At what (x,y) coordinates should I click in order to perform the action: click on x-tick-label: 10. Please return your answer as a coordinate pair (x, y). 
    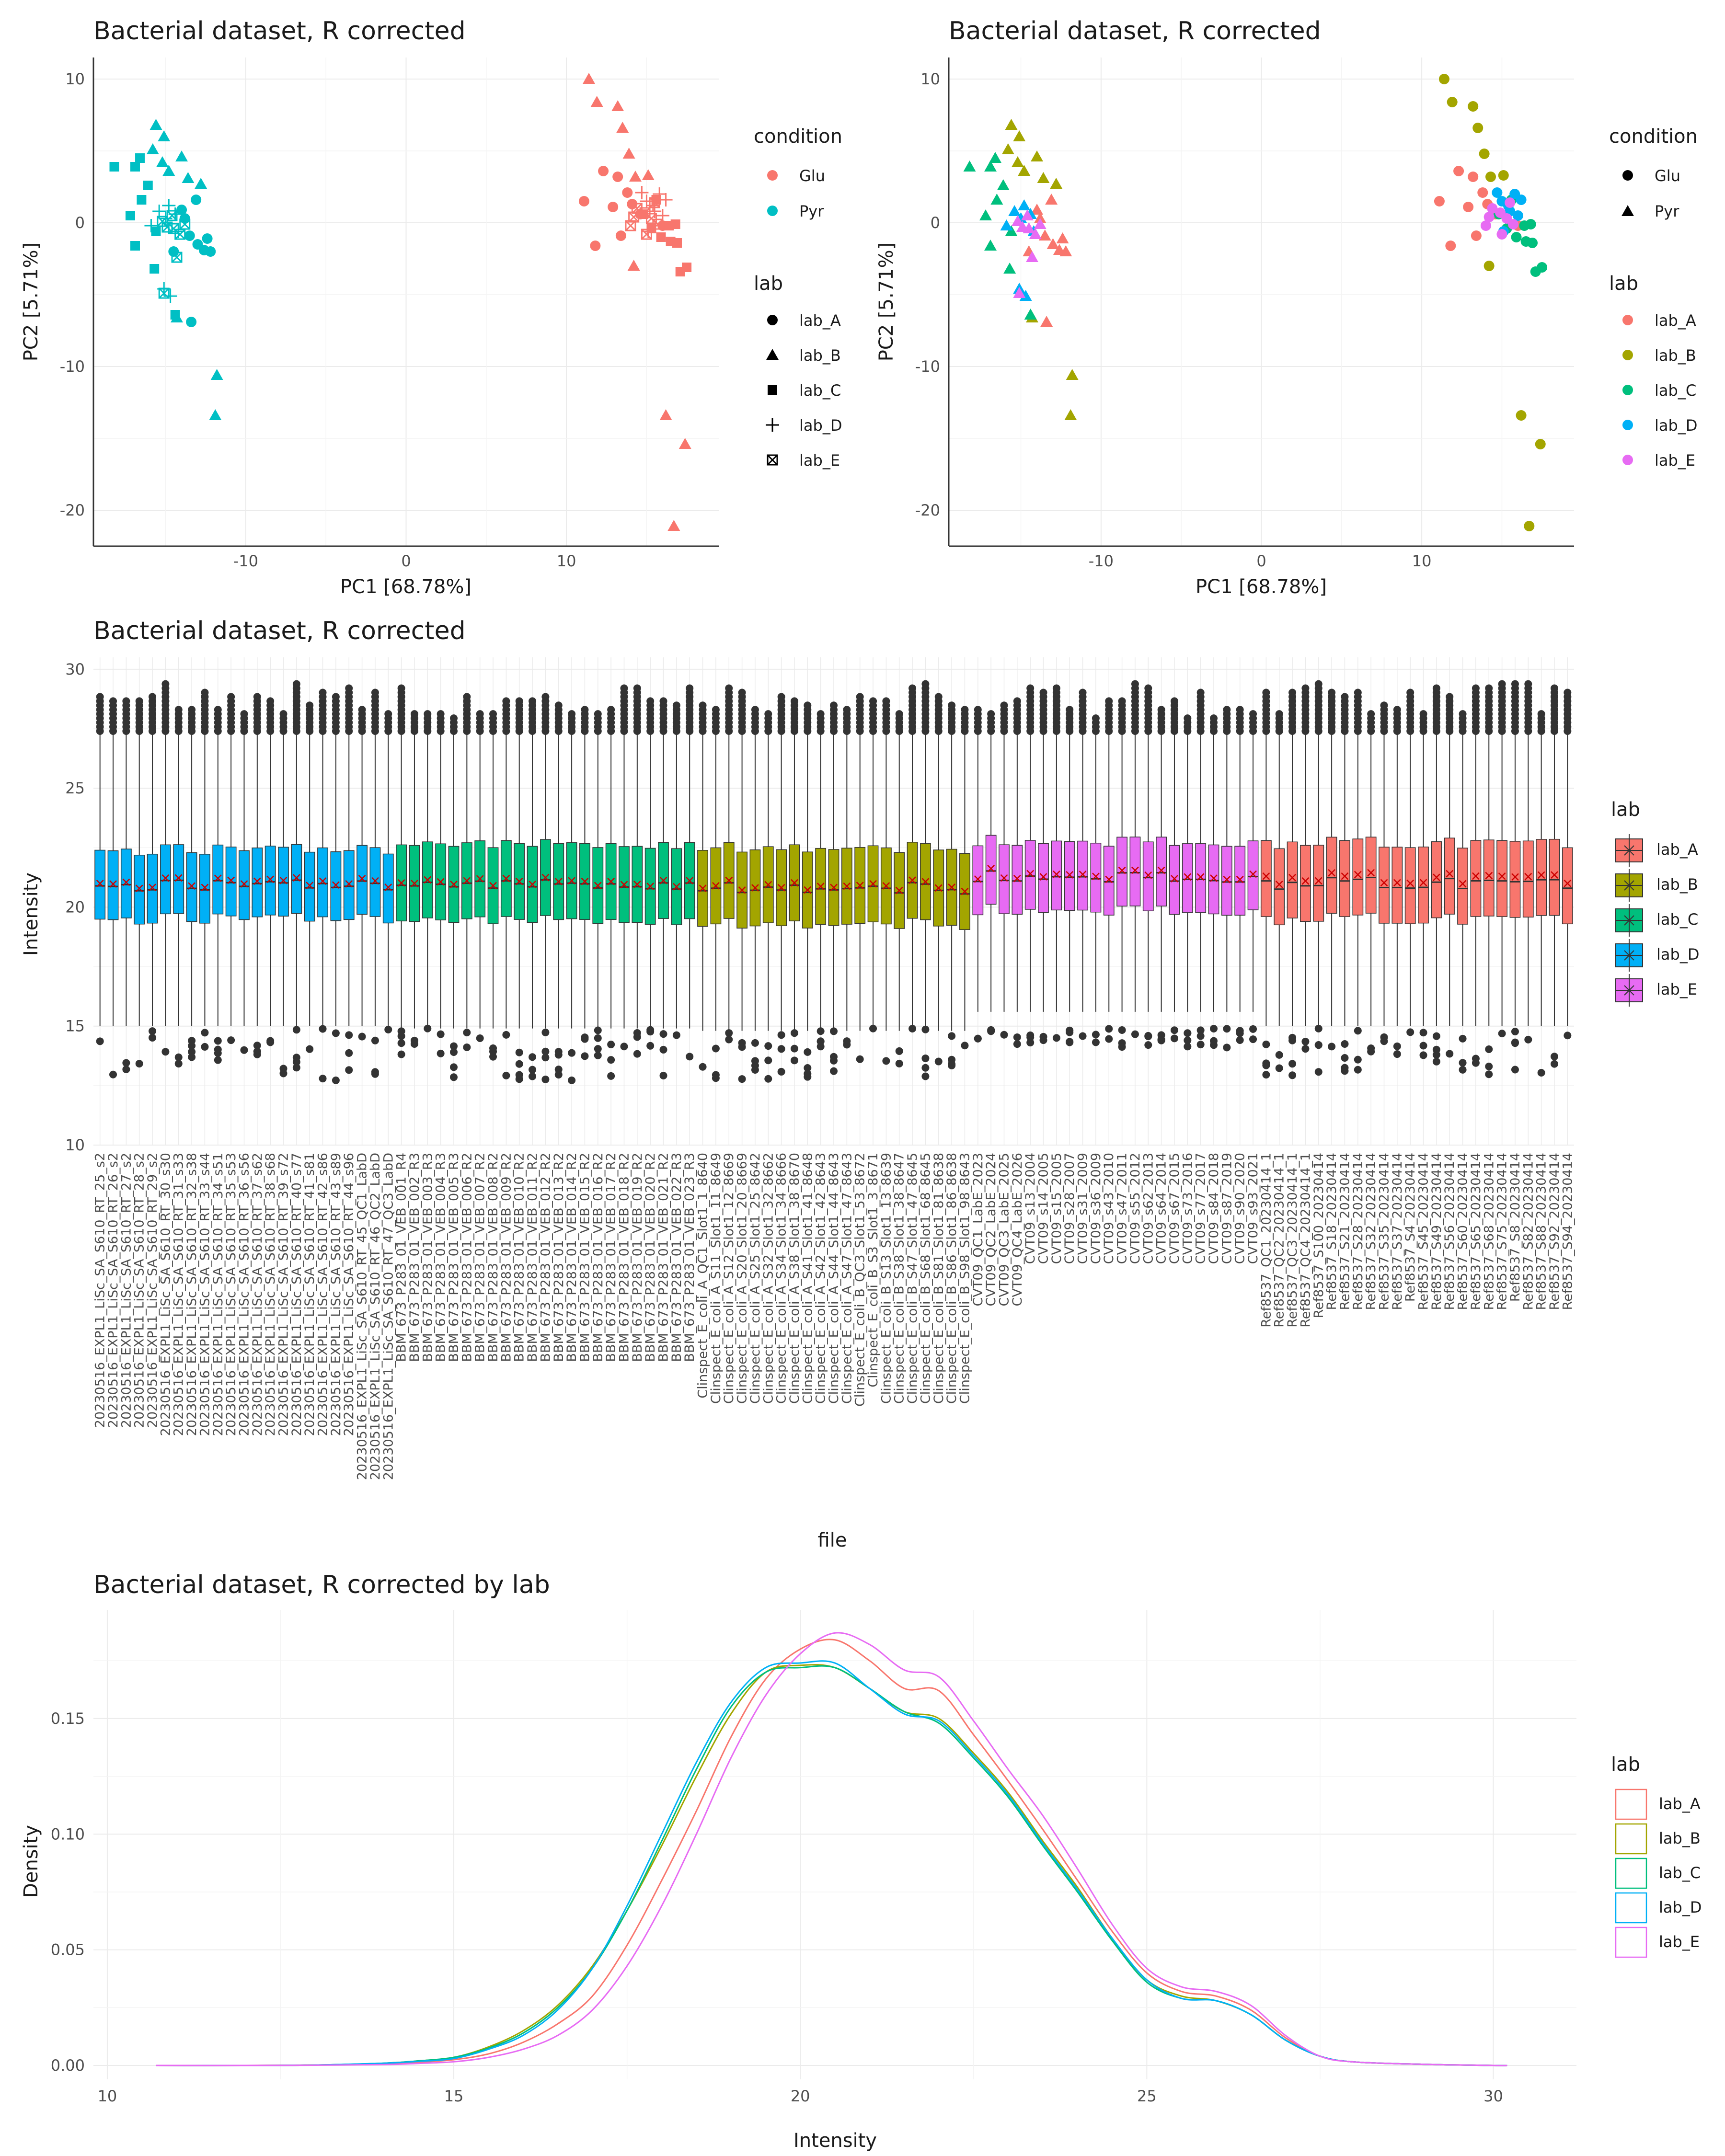
    Looking at the image, I should click on (107, 2096).